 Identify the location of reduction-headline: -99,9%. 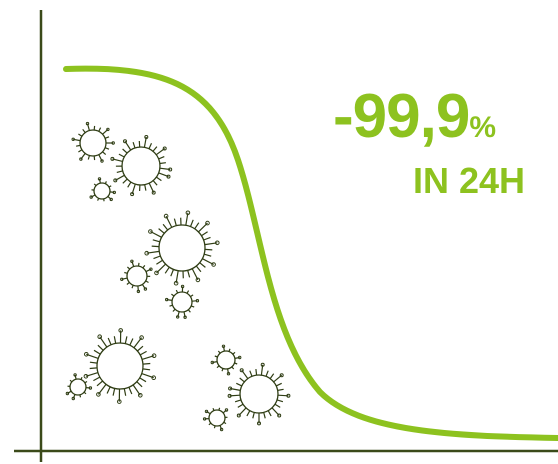
(414, 117).